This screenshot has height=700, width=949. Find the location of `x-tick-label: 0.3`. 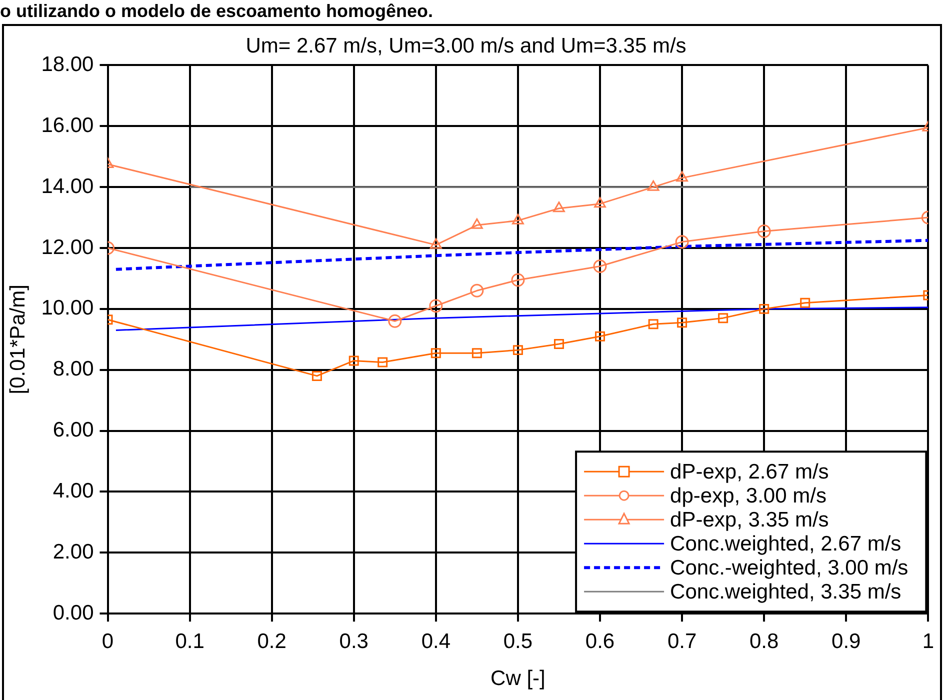

x-tick-label: 0.3 is located at coordinates (353, 641).